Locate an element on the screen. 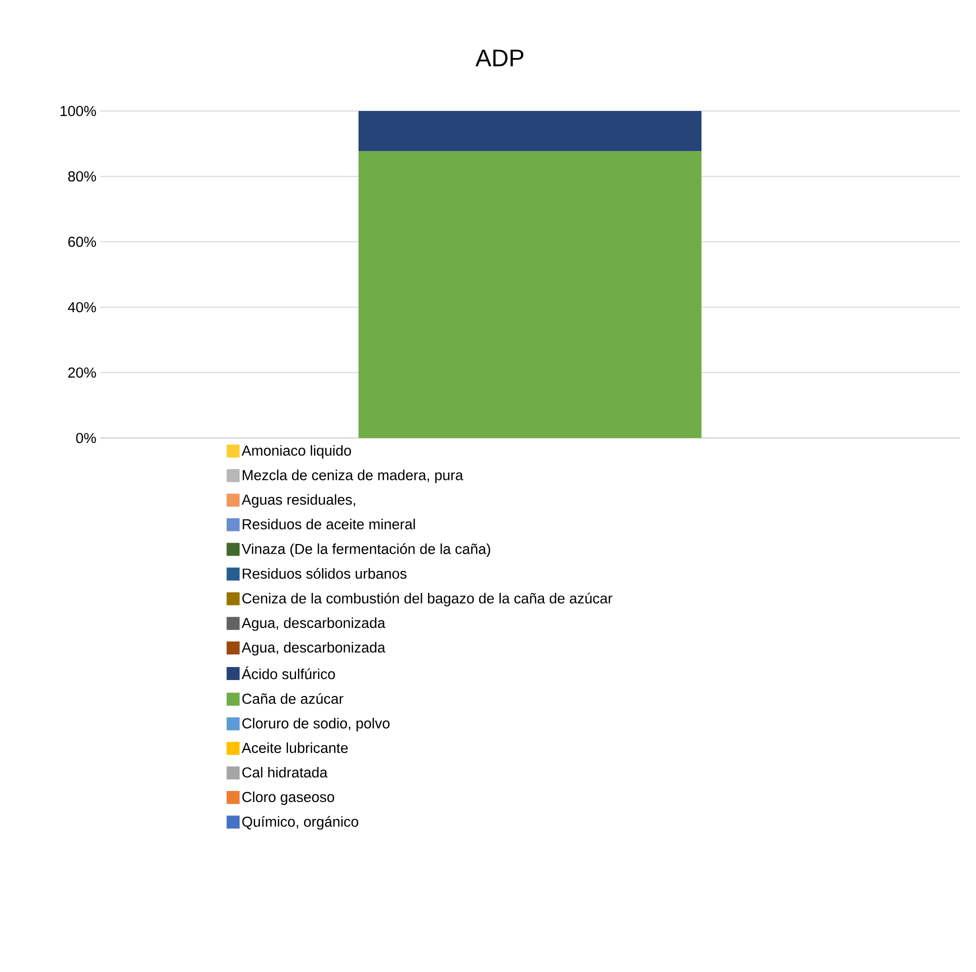 The image size is (976, 972). y-tick-label: 60% is located at coordinates (82, 241).